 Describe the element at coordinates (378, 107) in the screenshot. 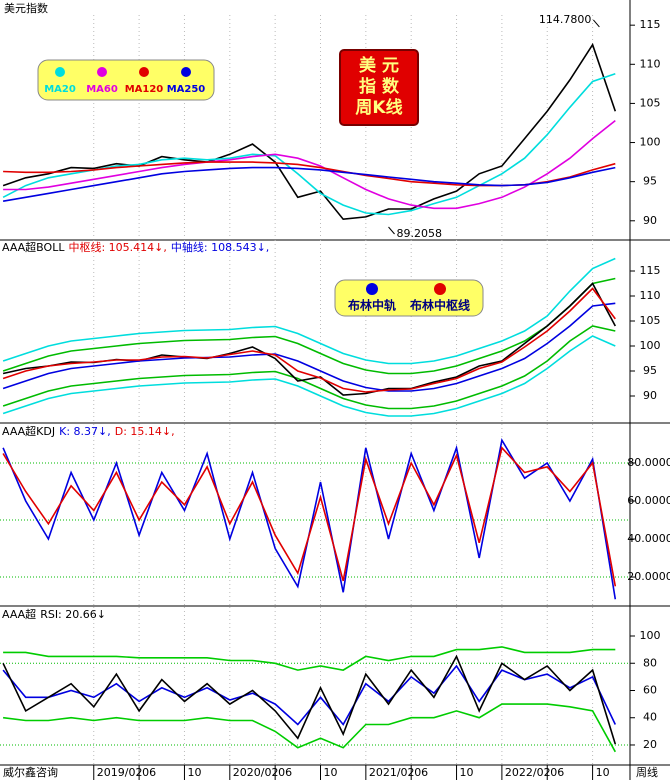

I see `stamp-text: 周K线` at that location.